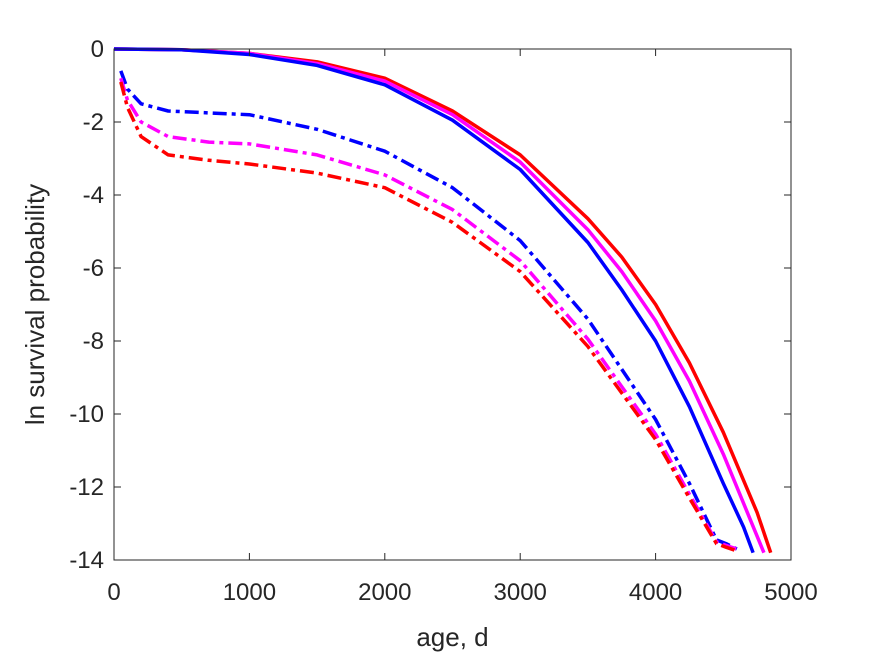 This screenshot has height=656, width=875. What do you see at coordinates (93, 195) in the screenshot?
I see `y-tick-label: -4` at bounding box center [93, 195].